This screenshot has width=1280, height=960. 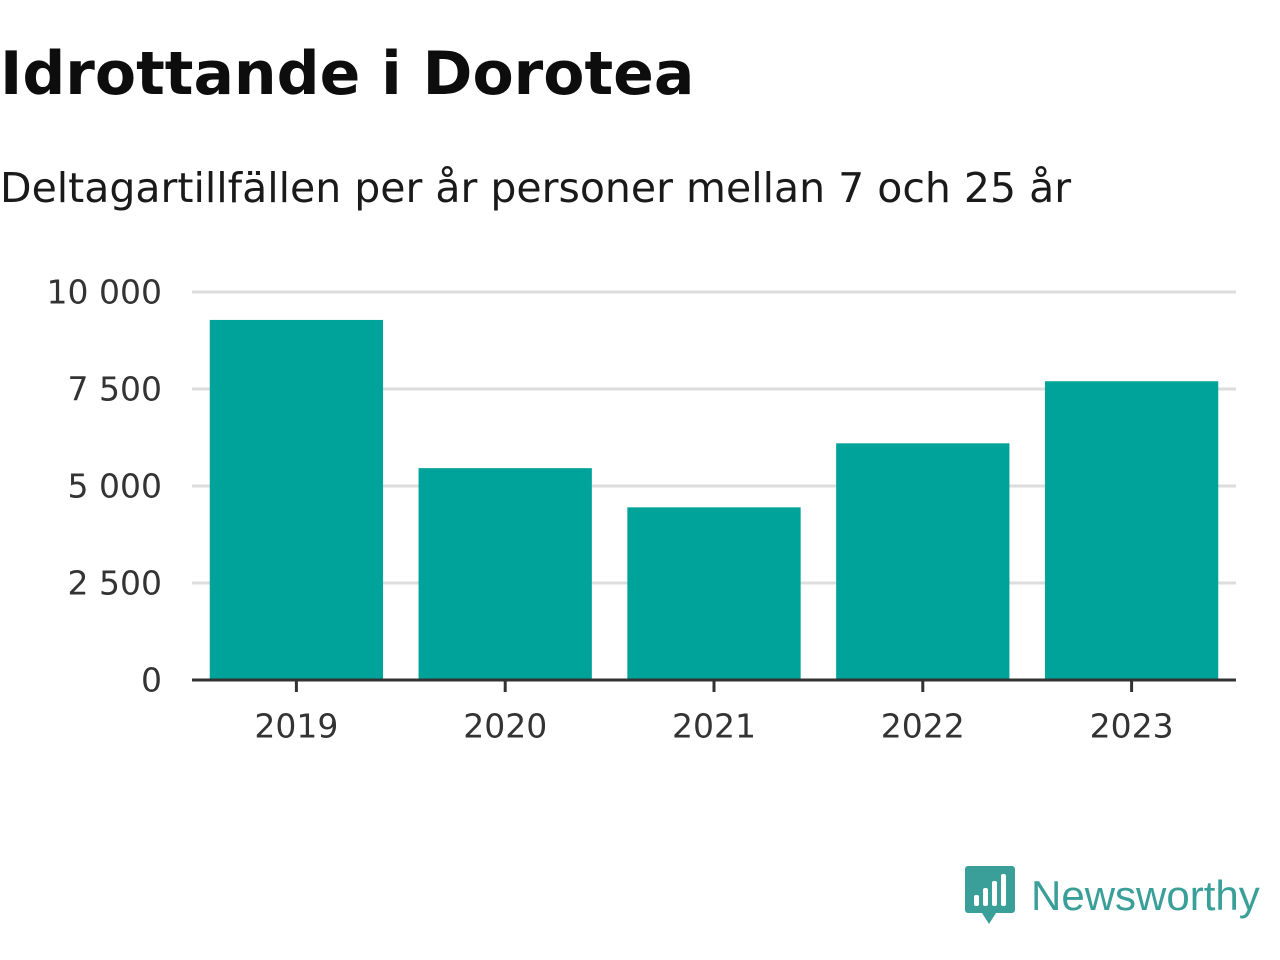 What do you see at coordinates (714, 726) in the screenshot?
I see `x-tick-label: 2021` at bounding box center [714, 726].